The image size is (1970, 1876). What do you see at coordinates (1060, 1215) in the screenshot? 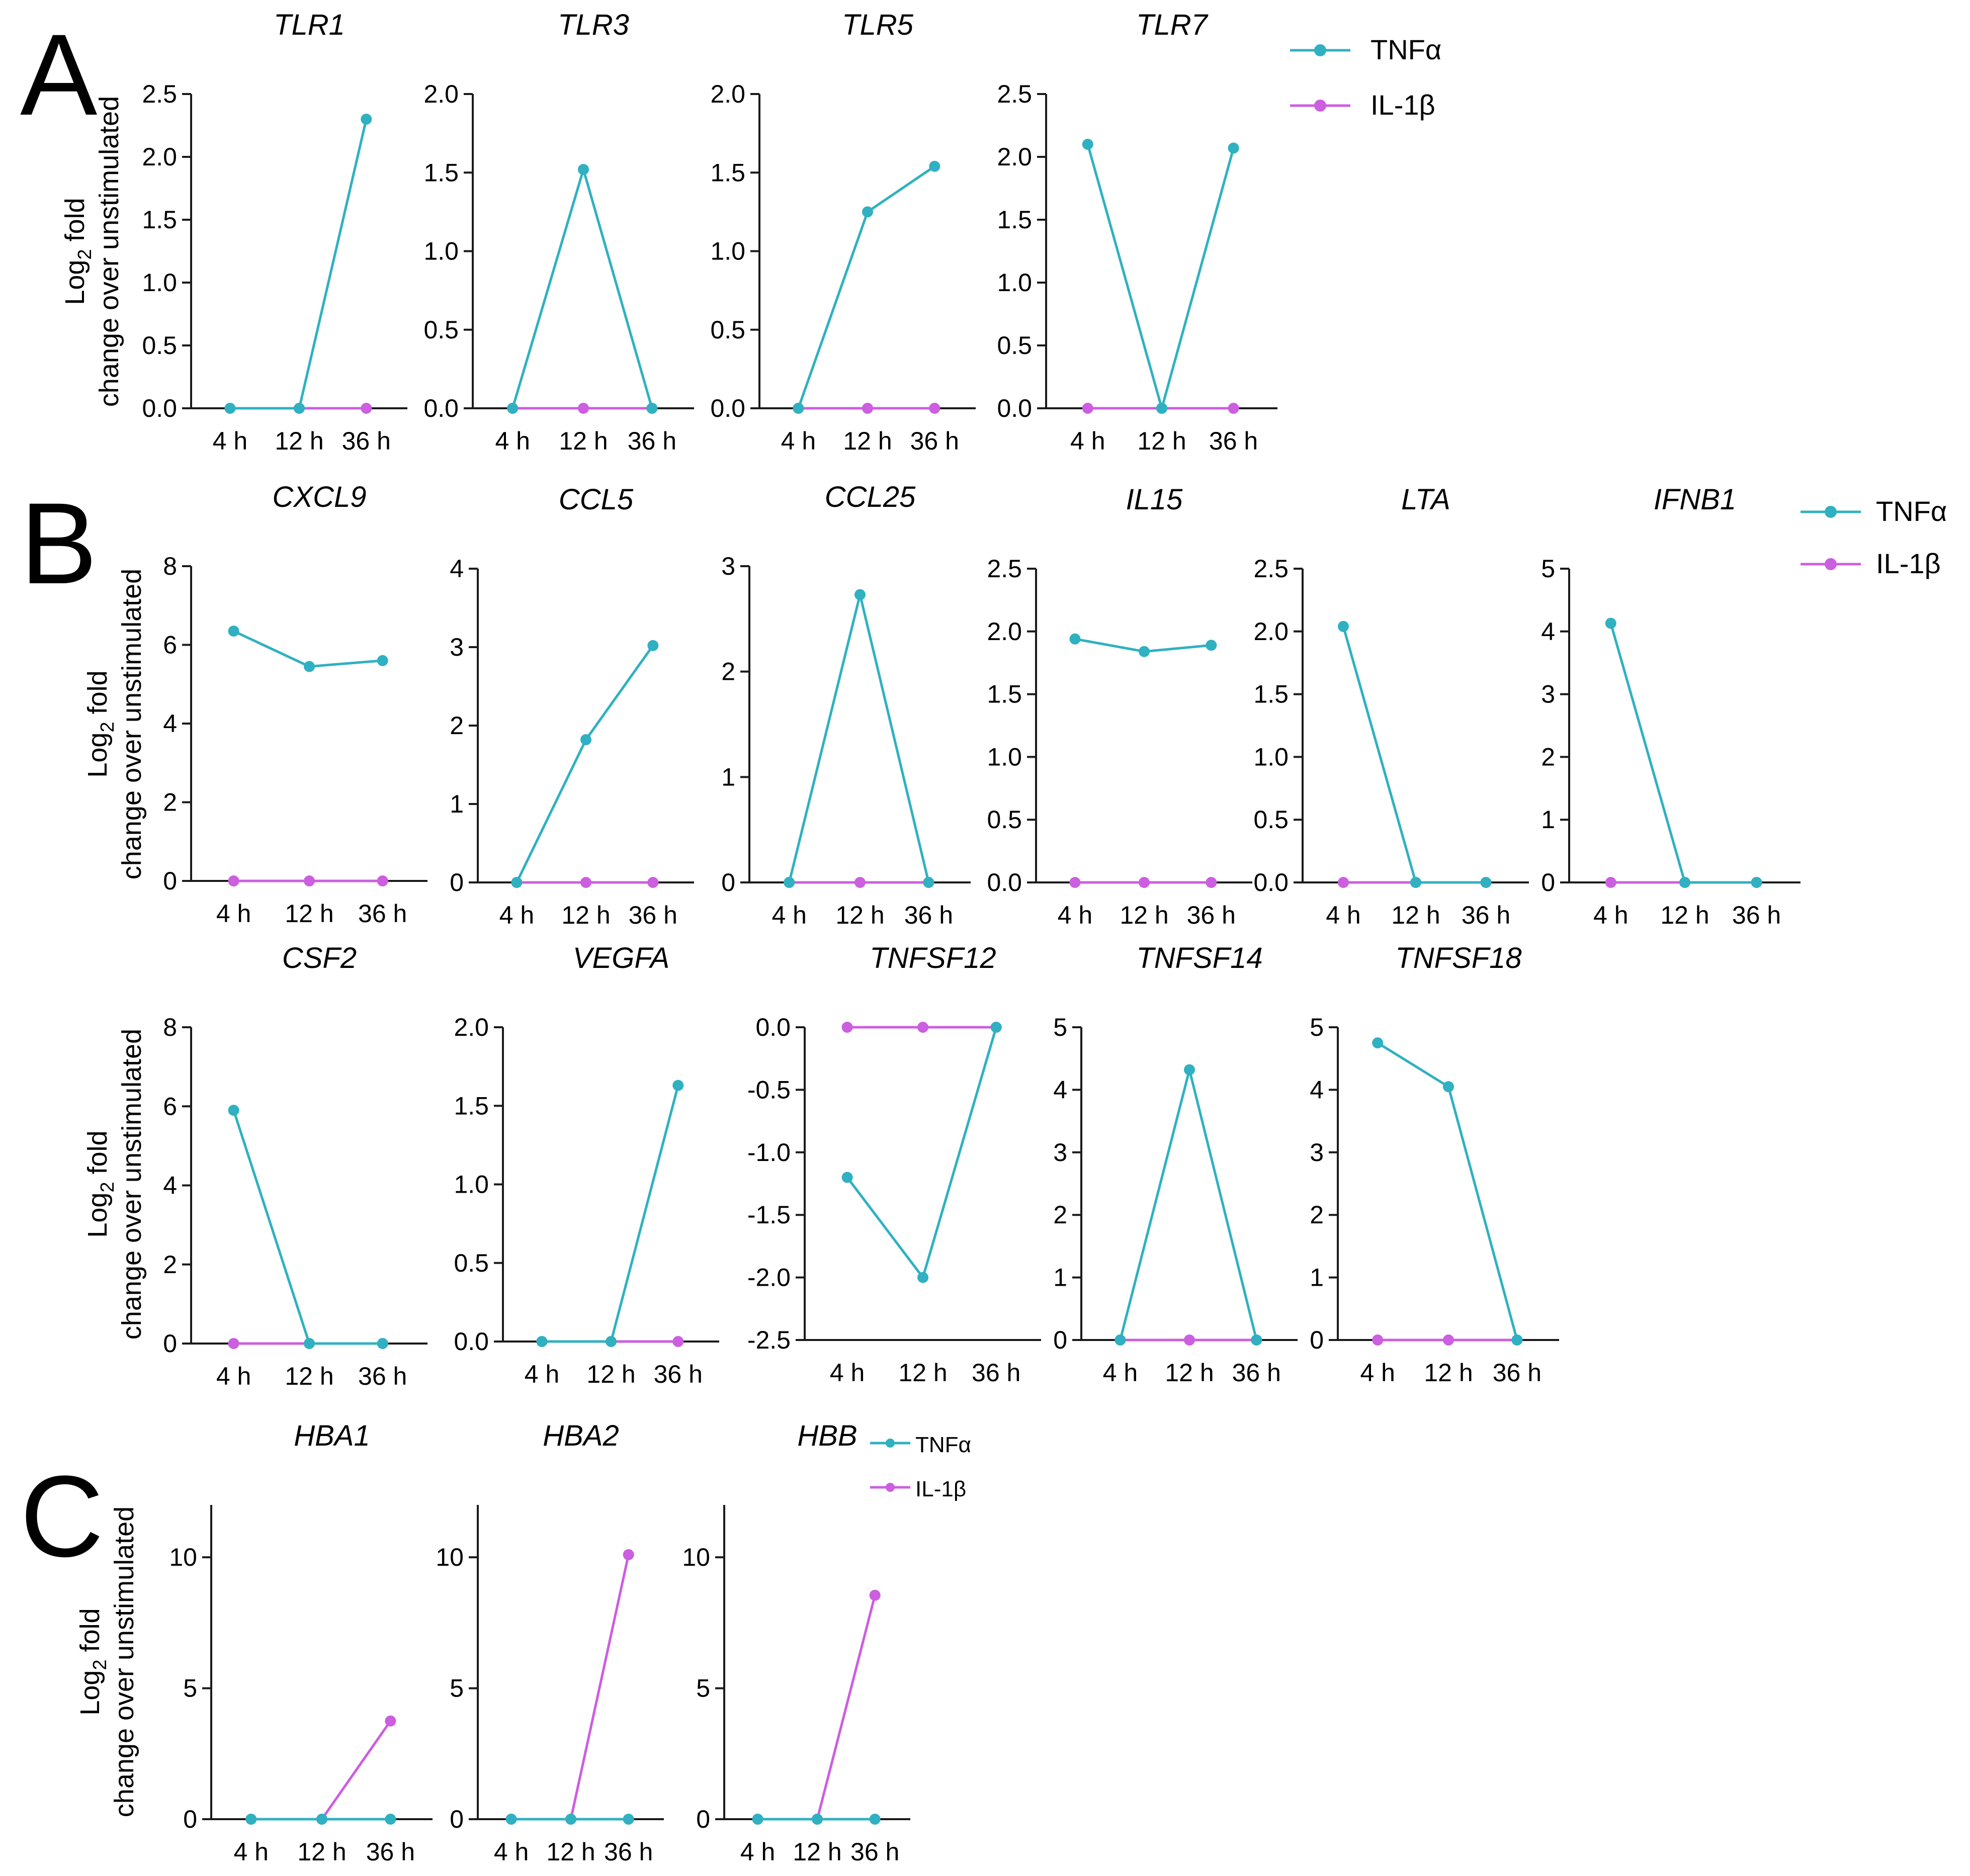
I see `chart-tnfsf14-ytick-label: 2` at bounding box center [1060, 1215].